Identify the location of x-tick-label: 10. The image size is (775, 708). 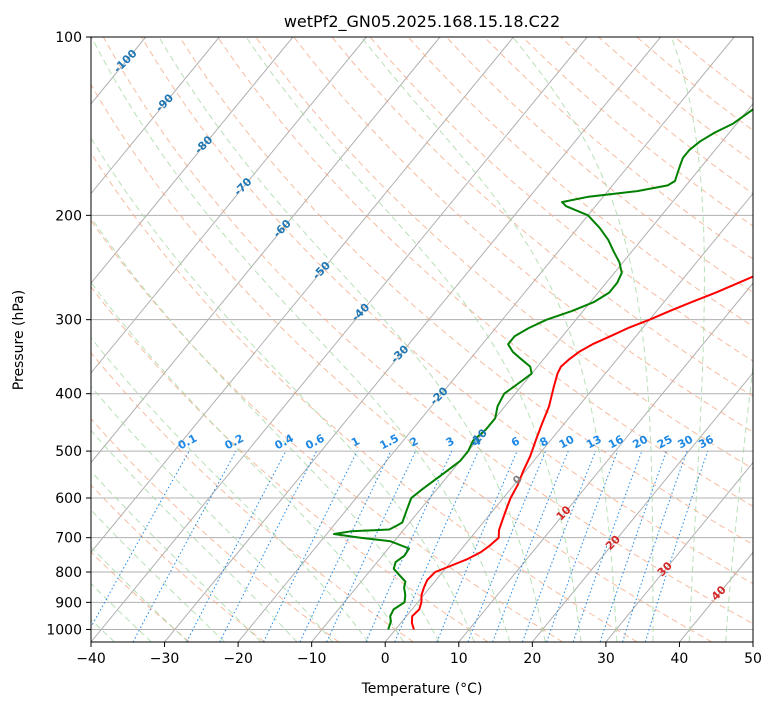
(459, 659).